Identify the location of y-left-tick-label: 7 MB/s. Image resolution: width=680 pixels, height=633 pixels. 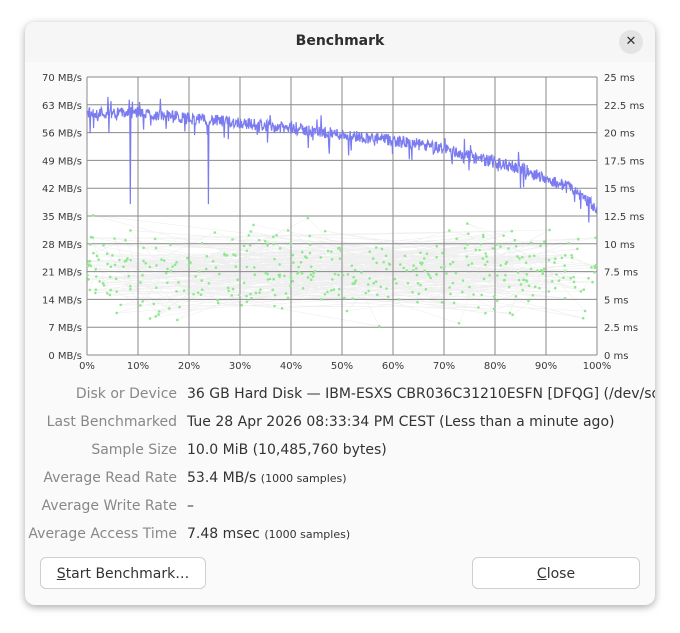
(65, 328).